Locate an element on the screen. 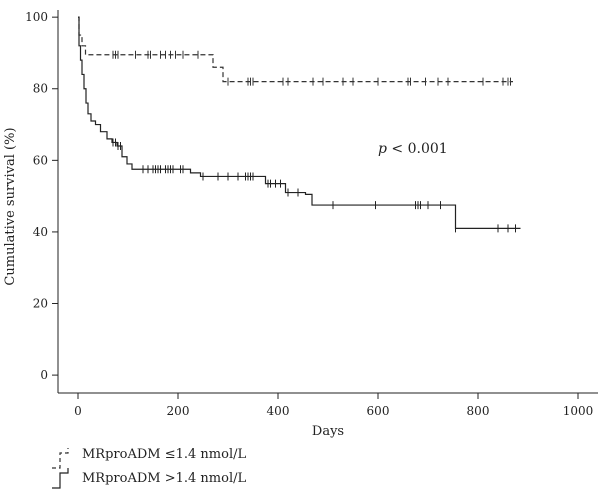 This screenshot has width=600, height=489. x-tick-label: 800 is located at coordinates (478, 411).